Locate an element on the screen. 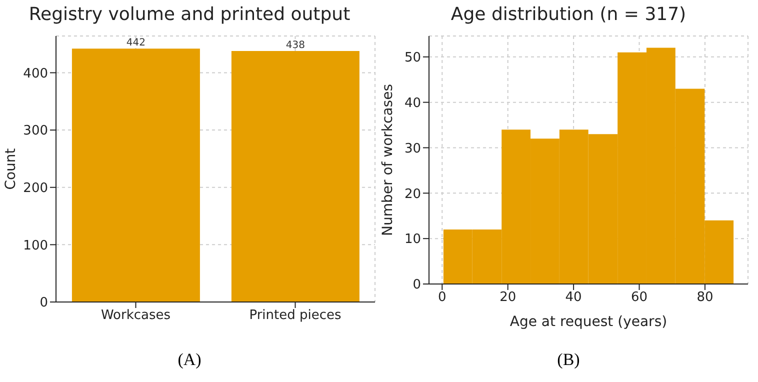 The height and width of the screenshot is (382, 758). y-tick-label: 400 is located at coordinates (35, 74).